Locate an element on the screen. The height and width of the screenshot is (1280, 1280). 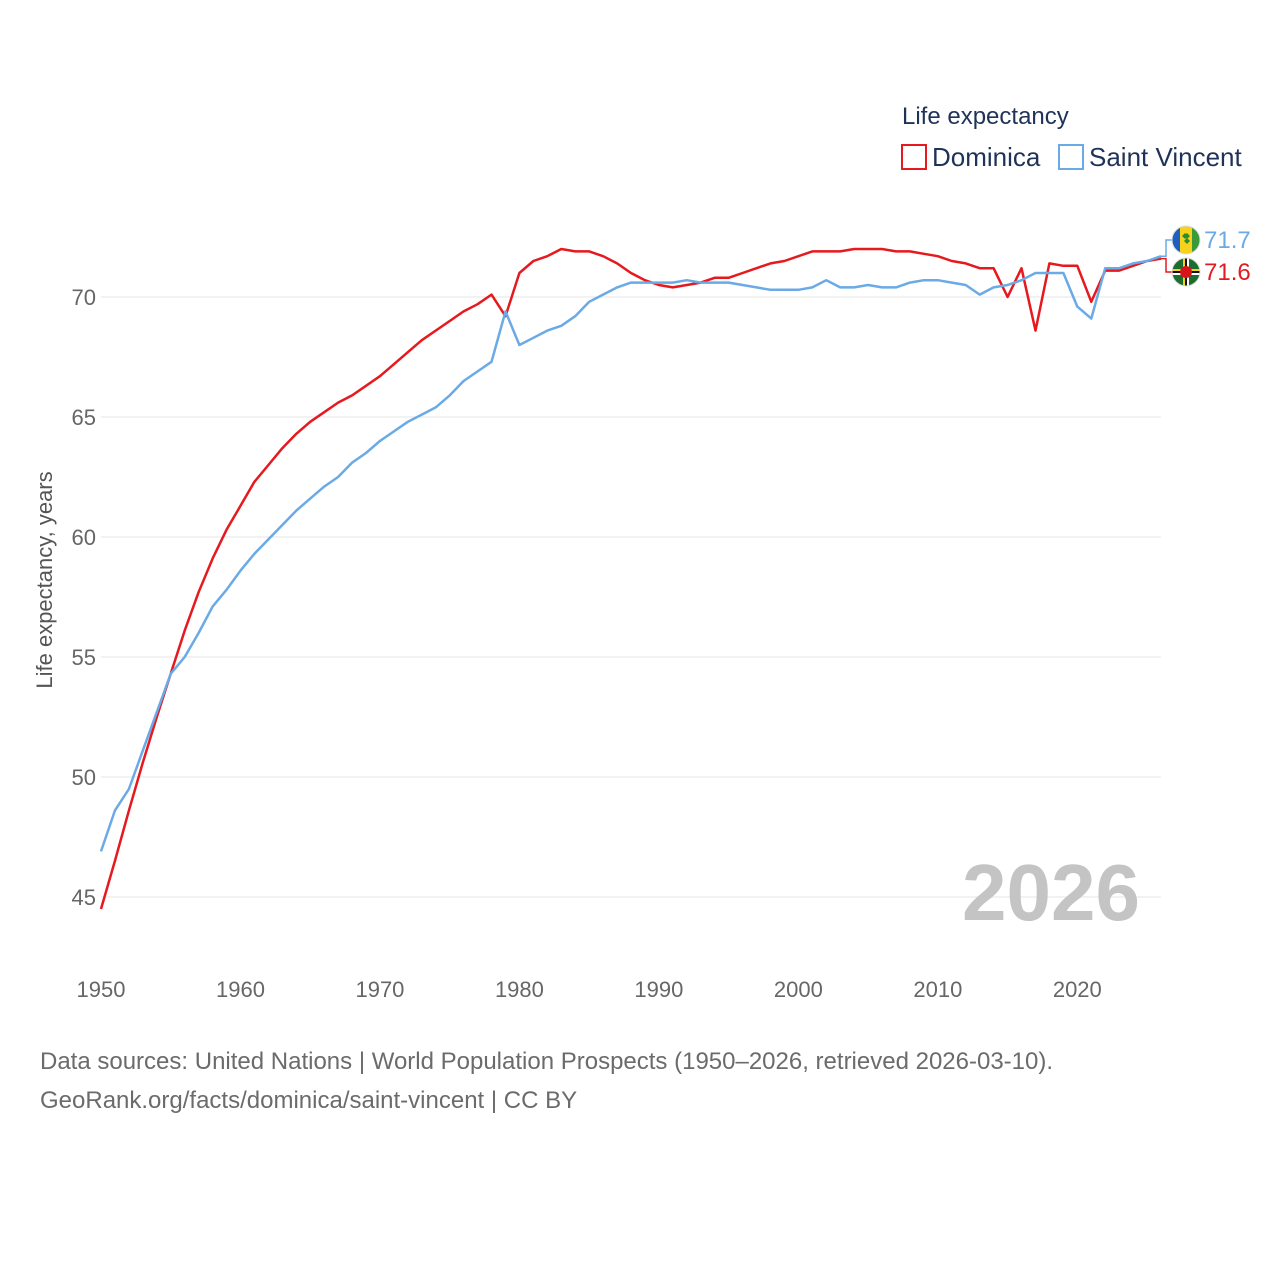
legend-item-dominica: Dominica is located at coordinates (971, 157).